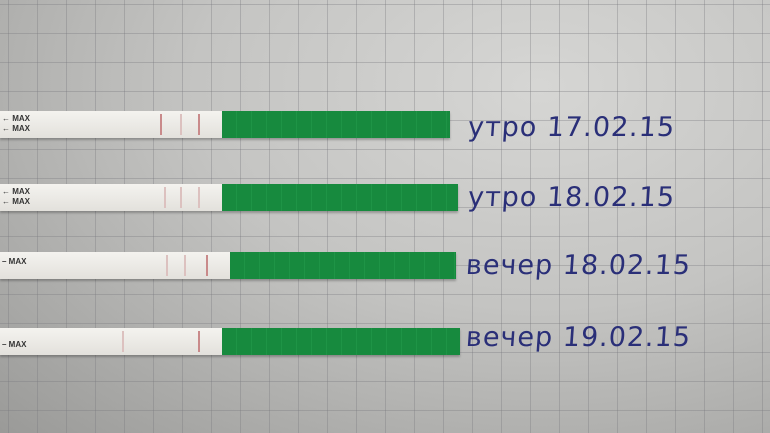 The width and height of the screenshot is (770, 433). I want to click on handwritten-label: вечер 18.02.15, so click(578, 265).